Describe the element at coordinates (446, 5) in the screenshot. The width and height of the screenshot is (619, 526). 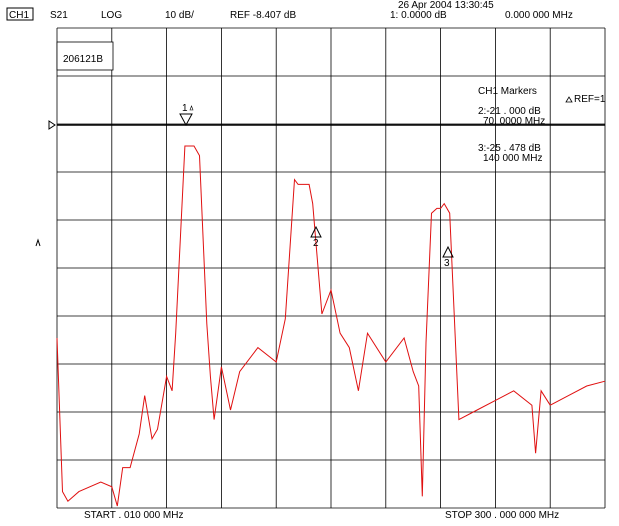
I see `datetime-label: 26 Apr 2004 13:30:45` at that location.